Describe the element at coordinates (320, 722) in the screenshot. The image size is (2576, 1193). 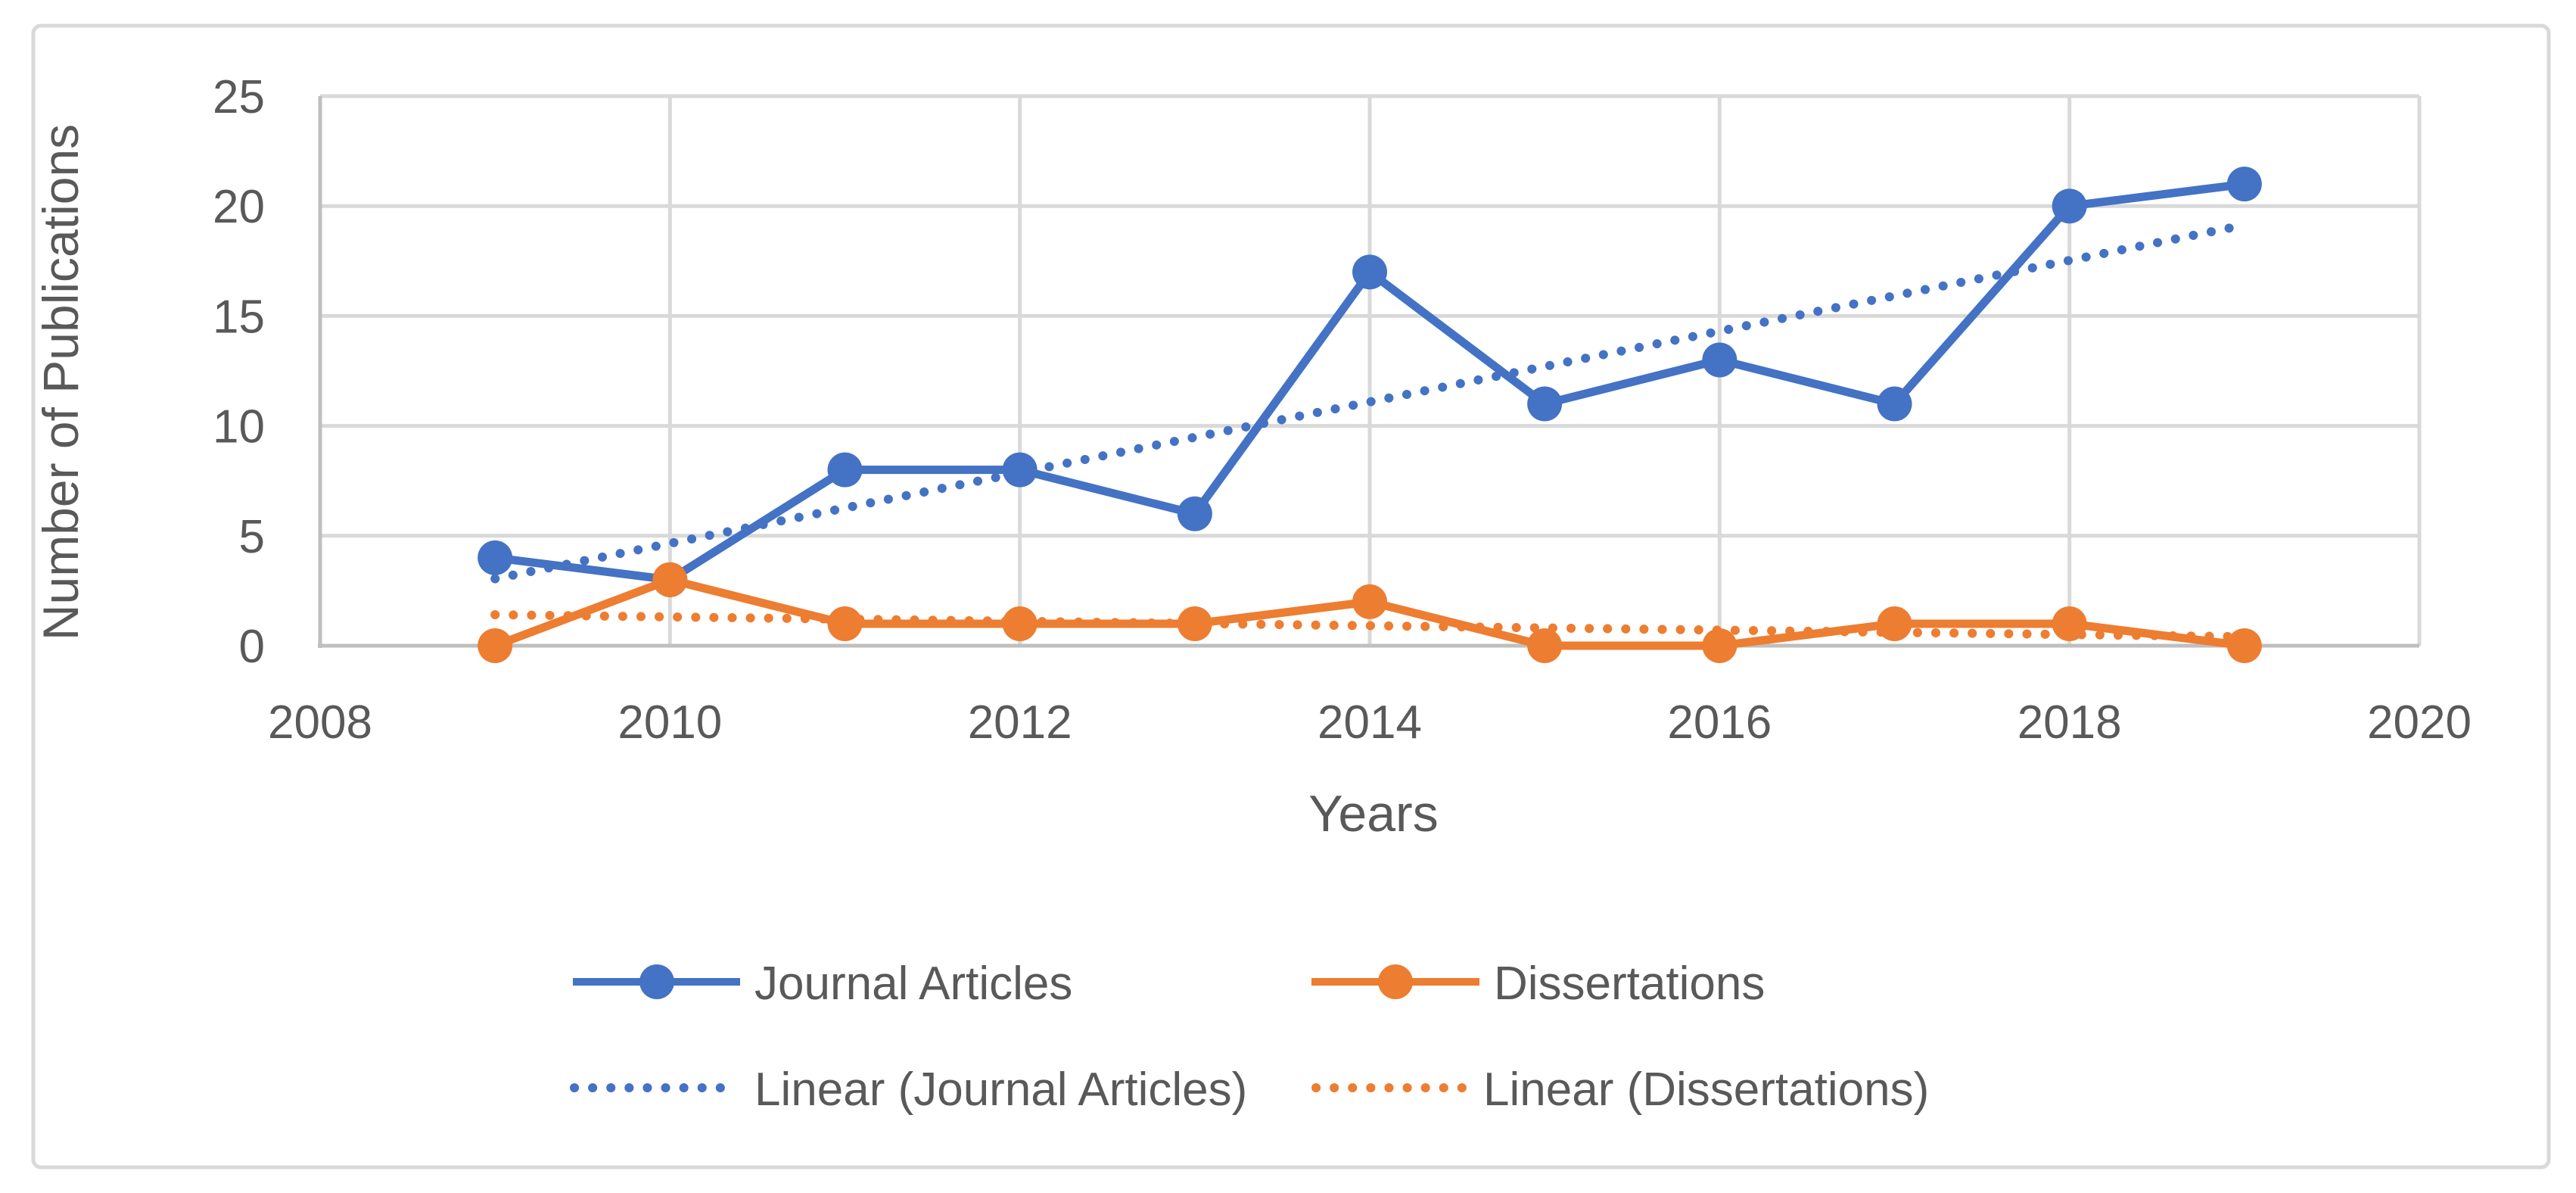
I see `x-tick-label-2008: 2008` at that location.